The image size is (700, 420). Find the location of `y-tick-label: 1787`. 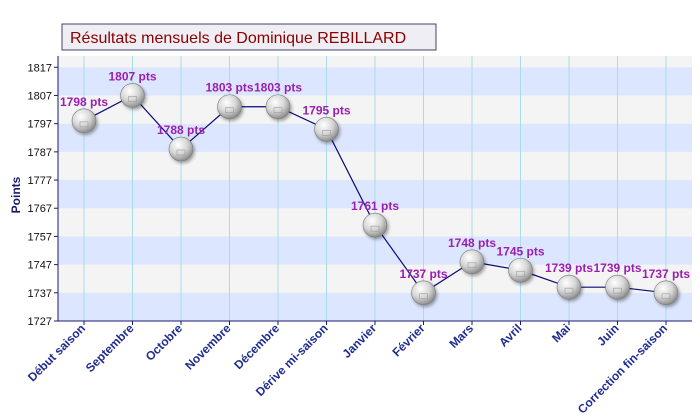

y-tick-label: 1787 is located at coordinates (40, 153).